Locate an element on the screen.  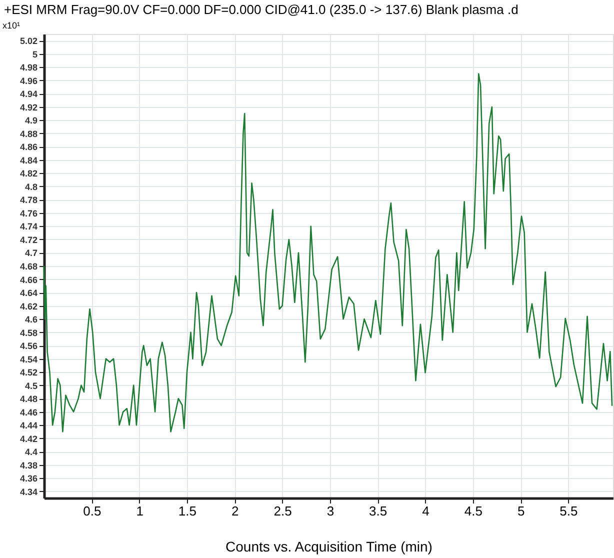
x-tick-label: 3.5 is located at coordinates (378, 511).